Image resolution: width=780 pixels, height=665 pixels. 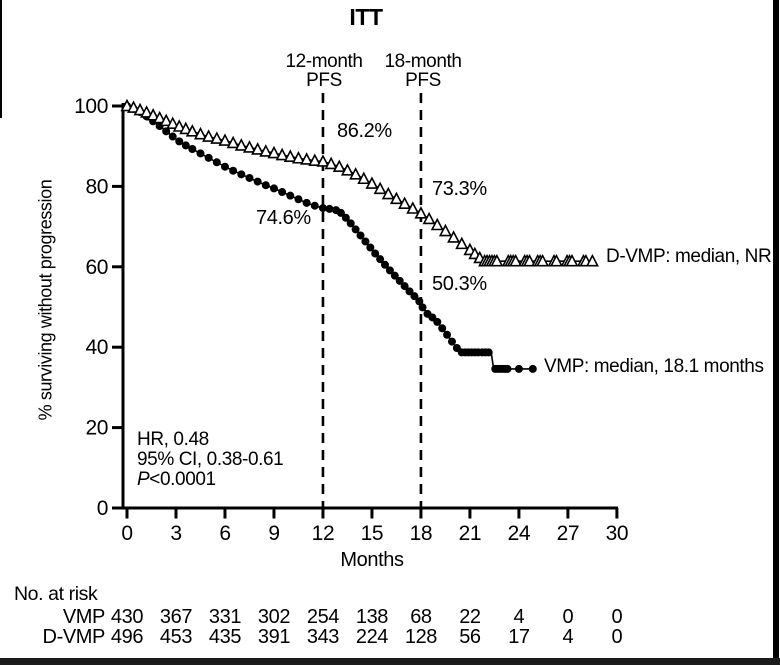 I want to click on x-tick-label: 15, so click(x=372, y=533).